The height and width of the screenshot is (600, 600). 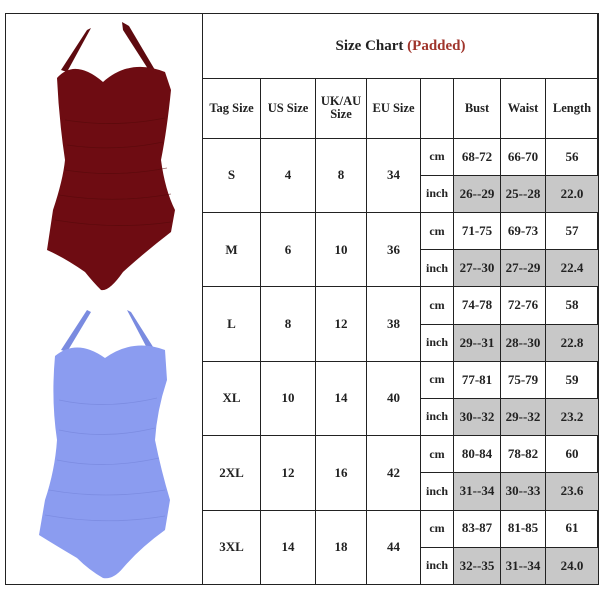 I want to click on eu-size-cell: 34, so click(x=393, y=175).